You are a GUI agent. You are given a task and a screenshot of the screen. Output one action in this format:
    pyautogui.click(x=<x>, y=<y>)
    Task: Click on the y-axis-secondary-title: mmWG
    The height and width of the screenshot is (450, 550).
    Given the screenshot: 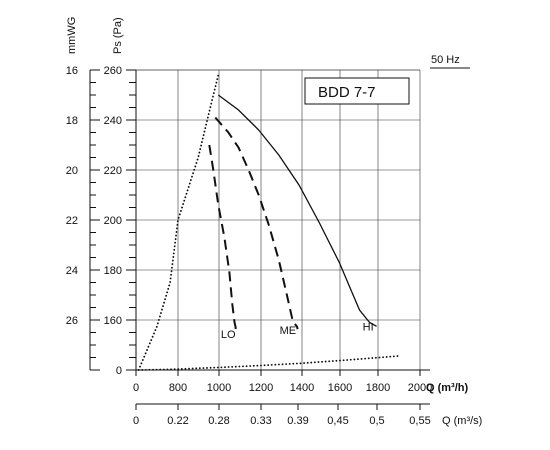 What is the action you would take?
    pyautogui.click(x=72, y=35)
    